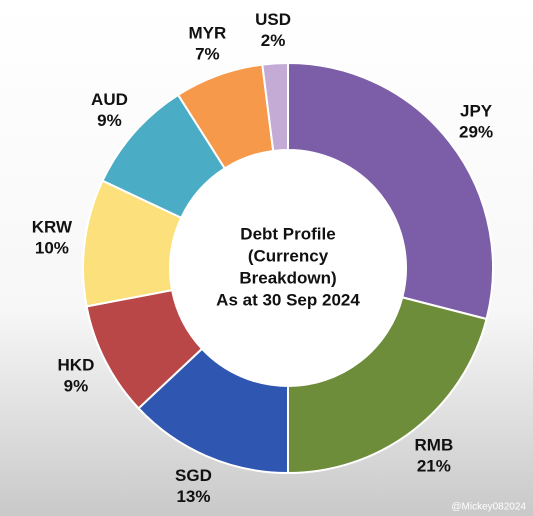 The width and height of the screenshot is (533, 516). I want to click on slice-value-label: 29%, so click(476, 132).